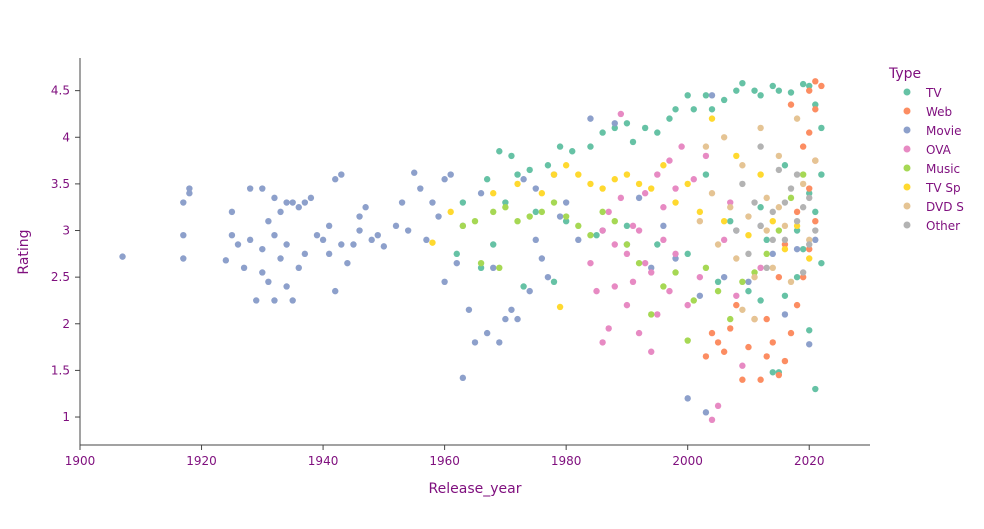 Image resolution: width=984 pixels, height=529 pixels. I want to click on legend-item: Web, so click(928, 112).